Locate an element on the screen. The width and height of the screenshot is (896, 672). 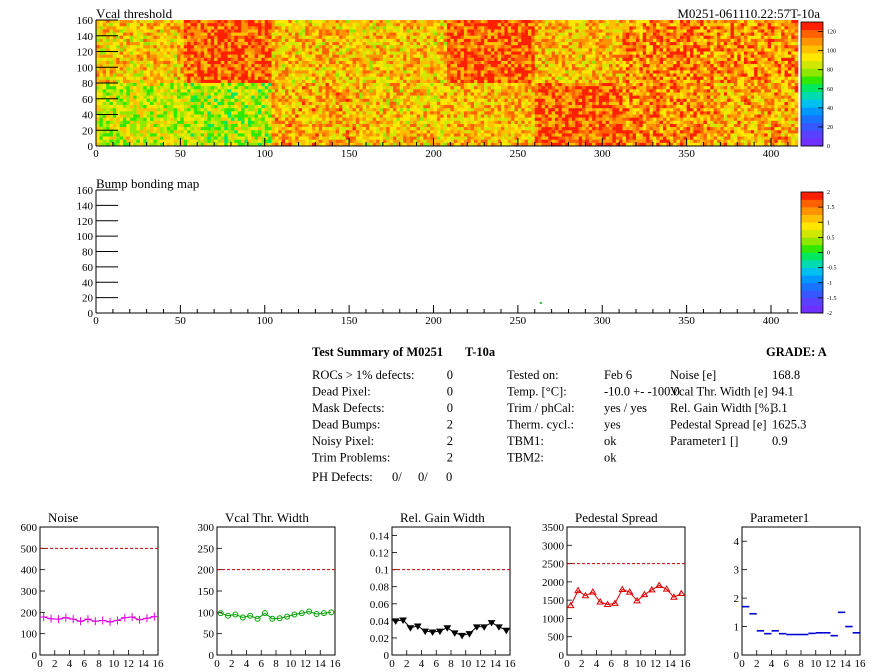
y-tick-label: 120 is located at coordinates (85, 53).